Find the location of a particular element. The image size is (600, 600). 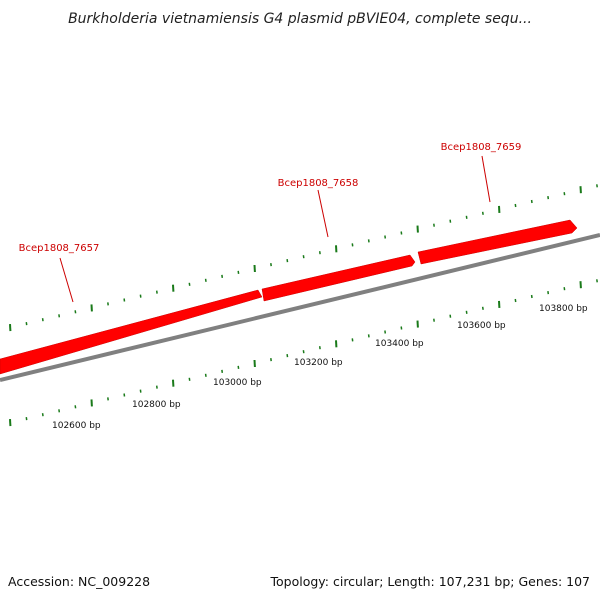

gene-label-bcep1808-7658: Bcep1808_7658 is located at coordinates (318, 183).